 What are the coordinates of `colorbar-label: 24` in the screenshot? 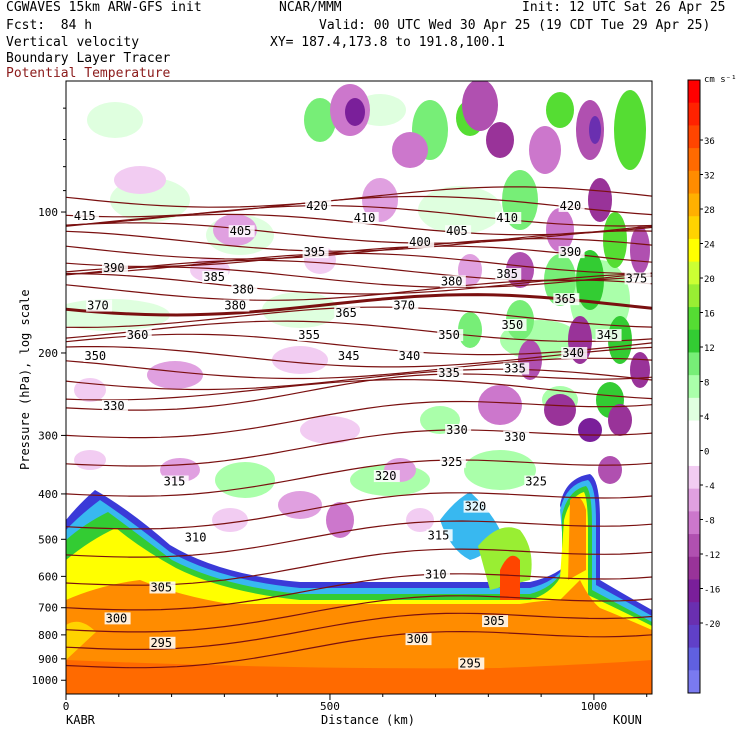 It's located at (709, 246).